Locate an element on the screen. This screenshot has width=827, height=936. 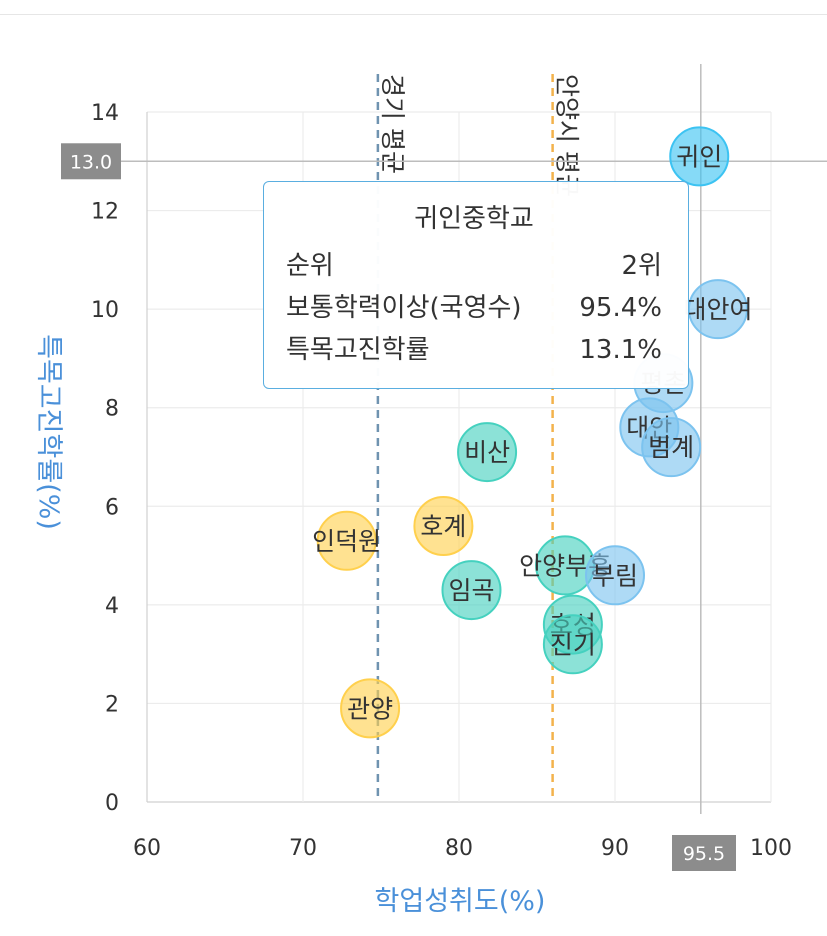
bubble-label: 비산 is located at coordinates (487, 452).